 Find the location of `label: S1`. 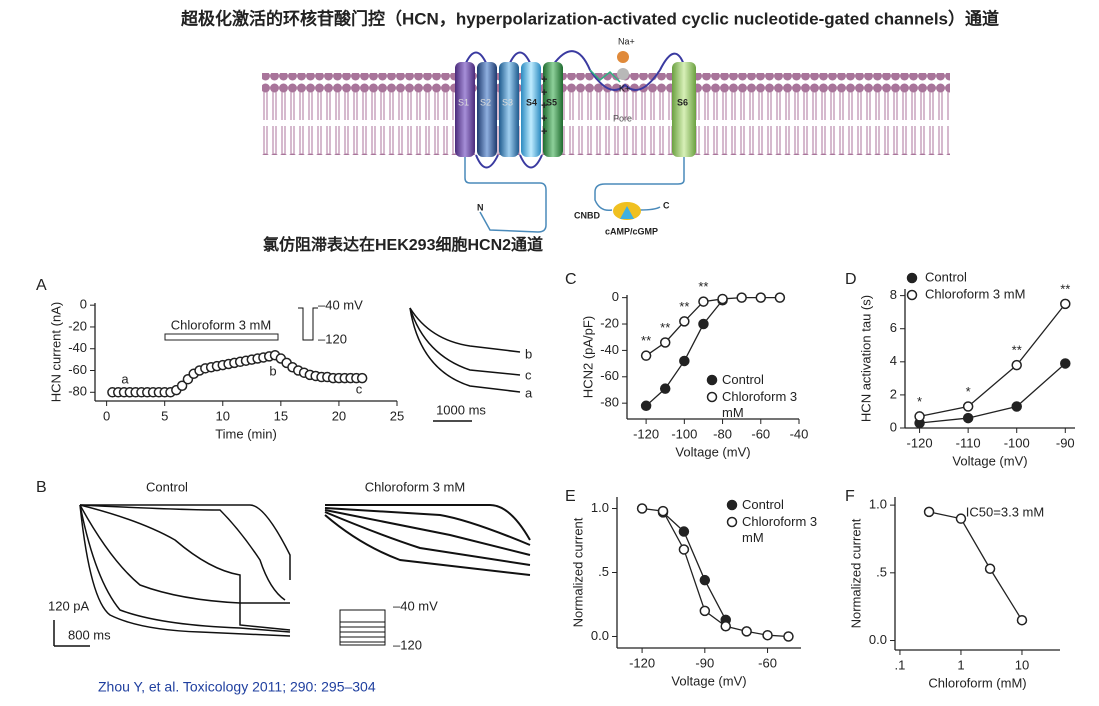

label: S1 is located at coordinates (463, 102).